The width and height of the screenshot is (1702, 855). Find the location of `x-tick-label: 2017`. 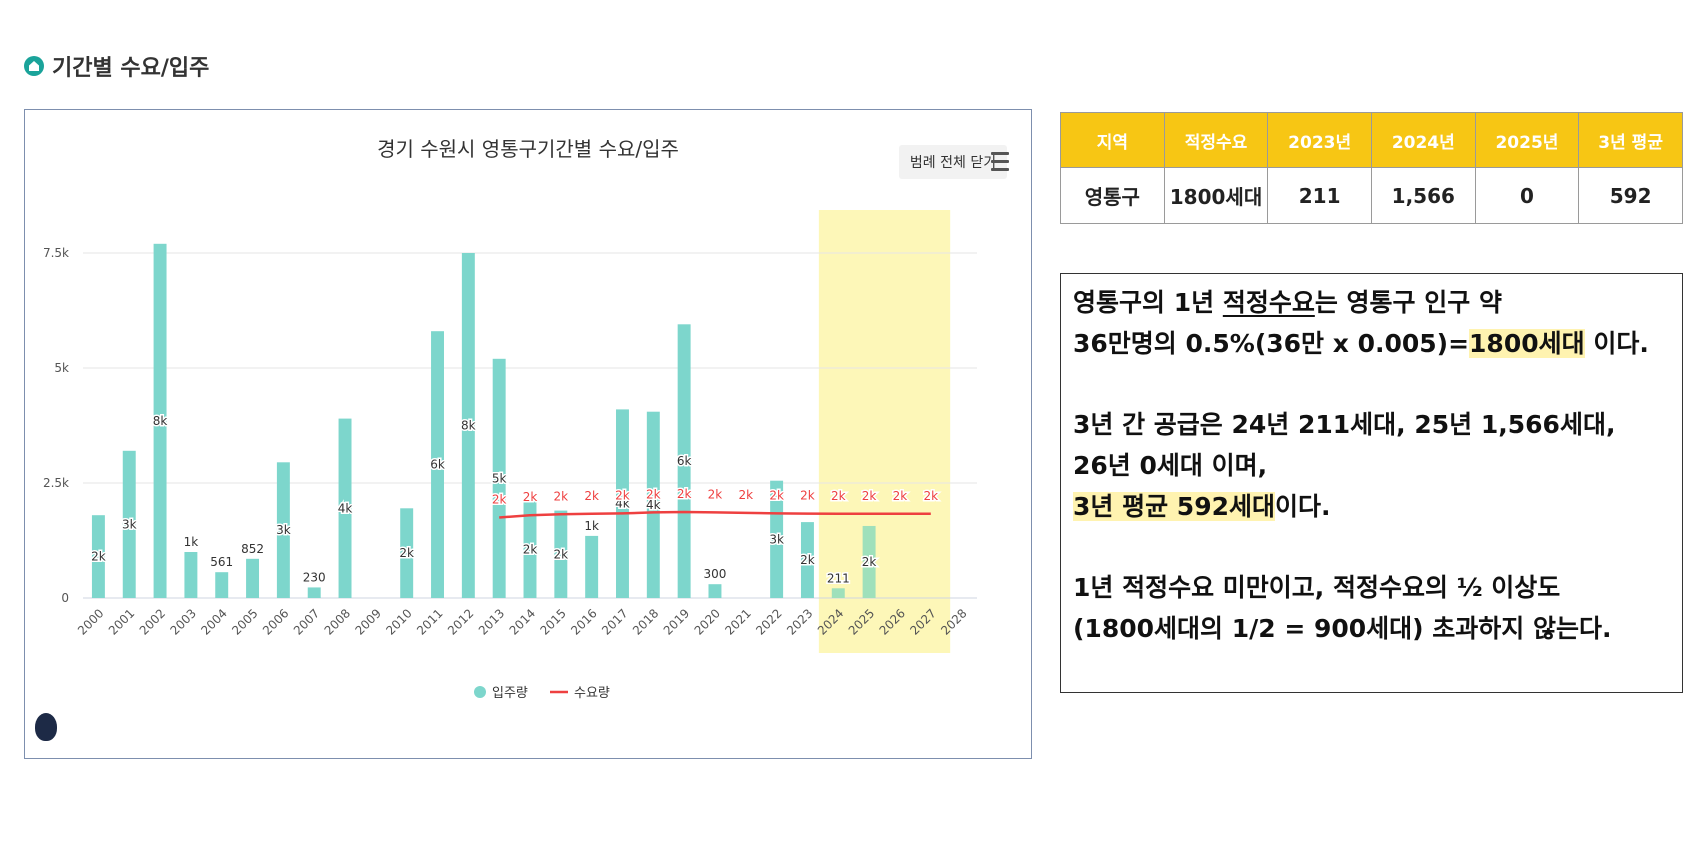

x-tick-label: 2017 is located at coordinates (614, 621).